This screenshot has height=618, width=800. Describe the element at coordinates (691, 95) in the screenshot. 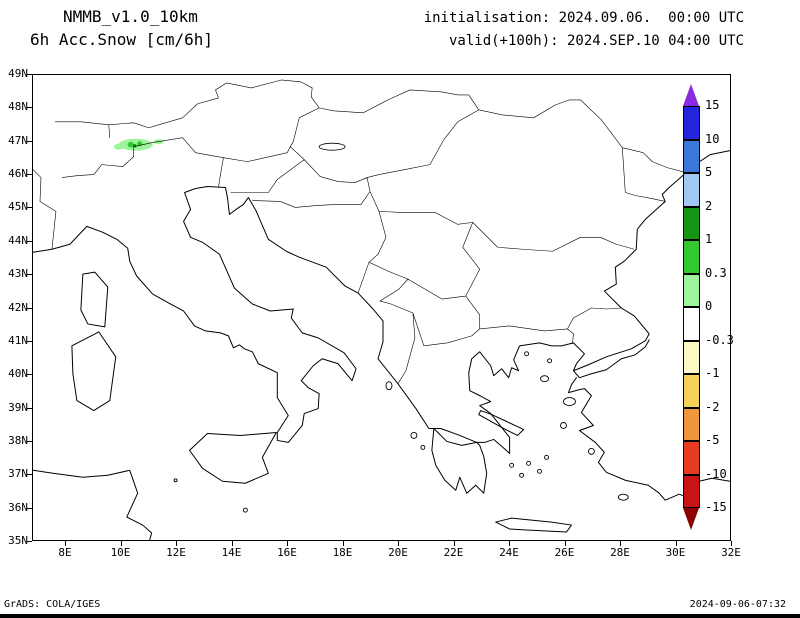

I see `colorbar-top-arrow` at that location.